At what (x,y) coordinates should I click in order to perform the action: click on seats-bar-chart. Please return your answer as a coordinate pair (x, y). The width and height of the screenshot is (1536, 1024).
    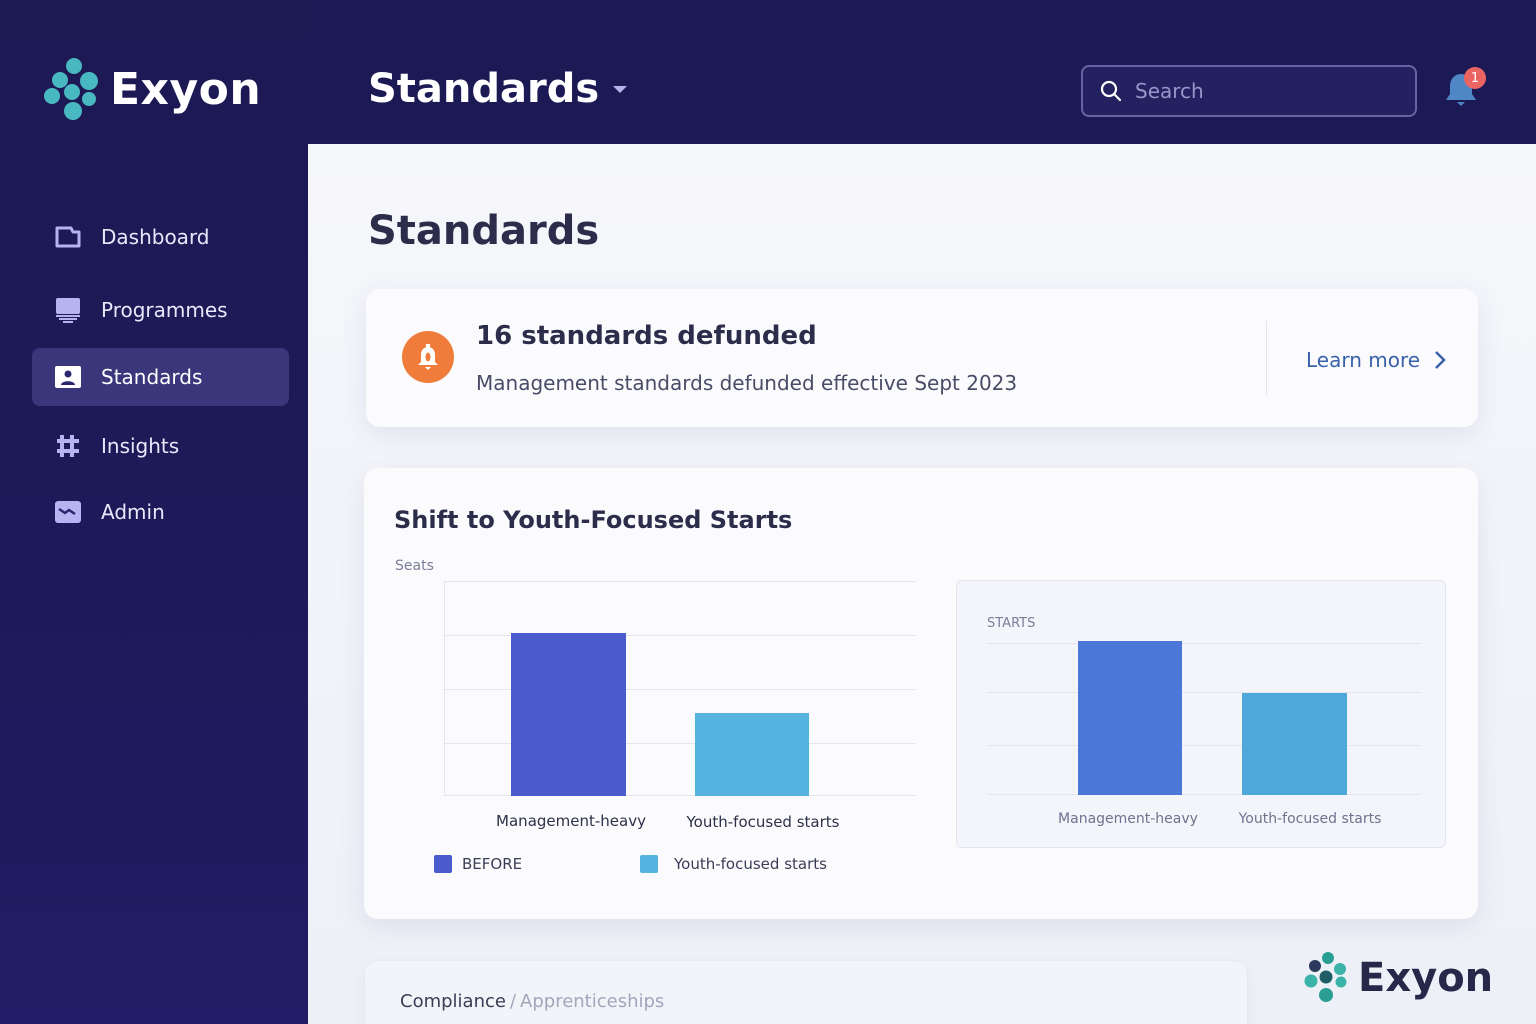
    Looking at the image, I should click on (680, 688).